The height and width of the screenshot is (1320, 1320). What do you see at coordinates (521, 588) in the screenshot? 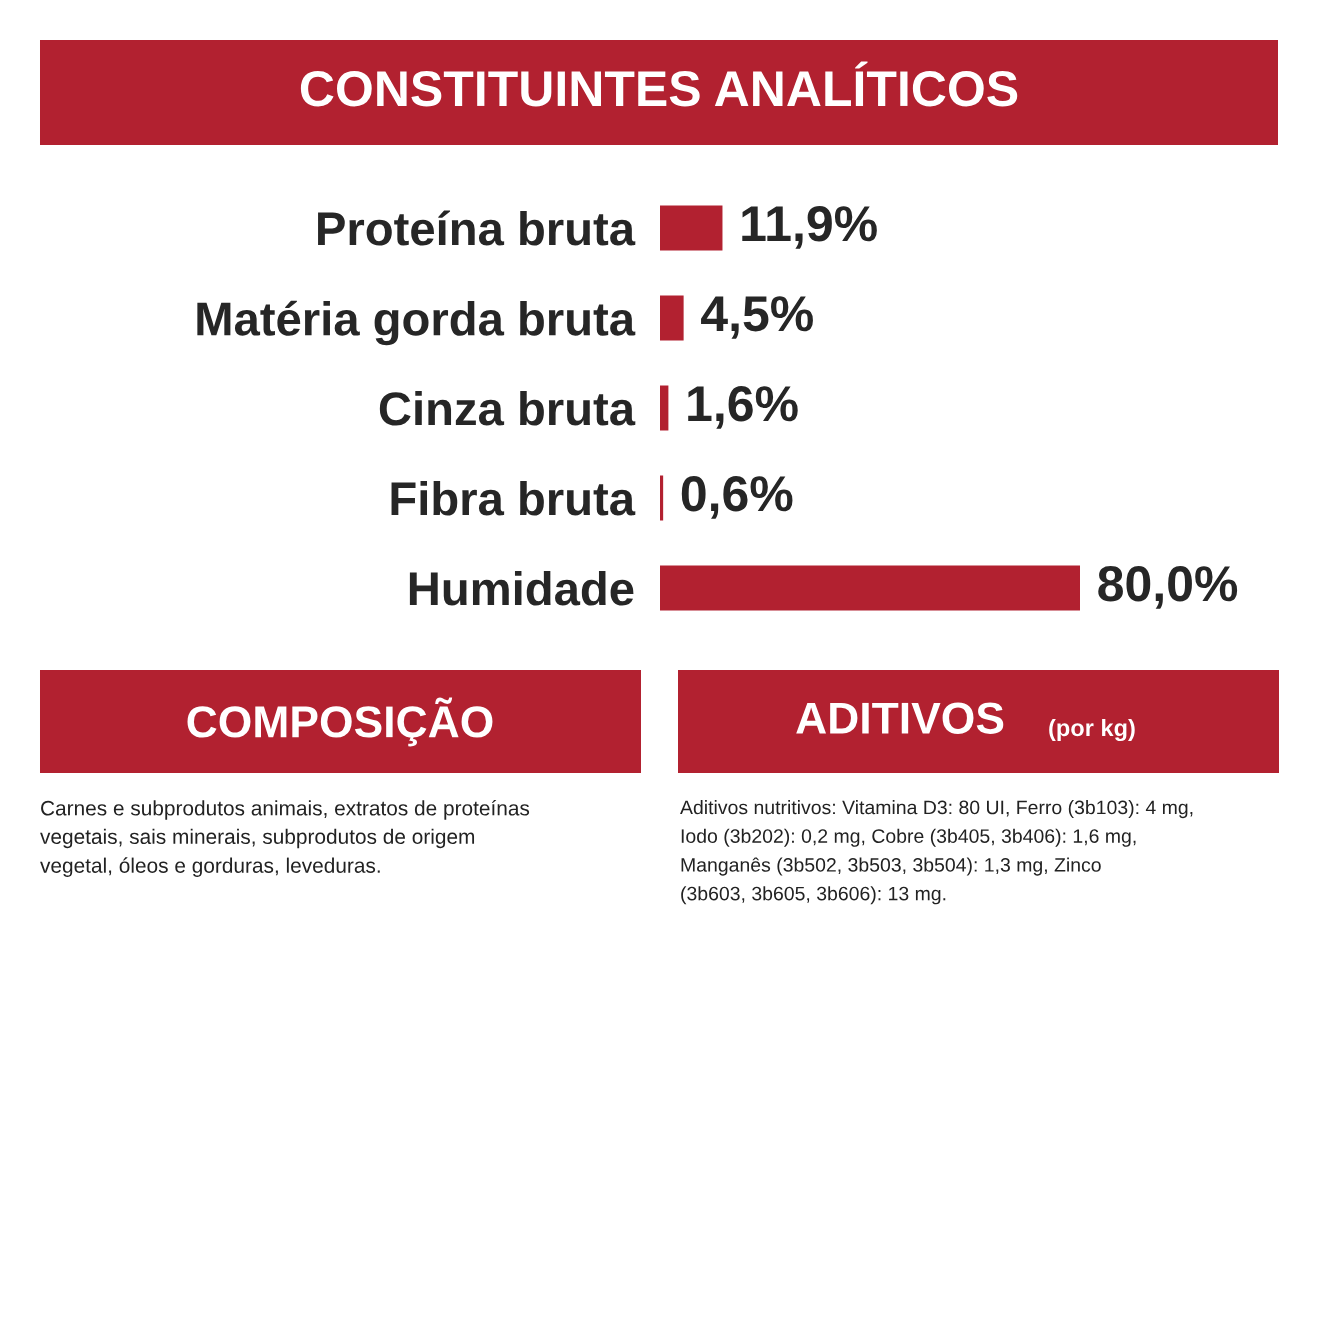
I see `y-tick-label: Humidade` at bounding box center [521, 588].